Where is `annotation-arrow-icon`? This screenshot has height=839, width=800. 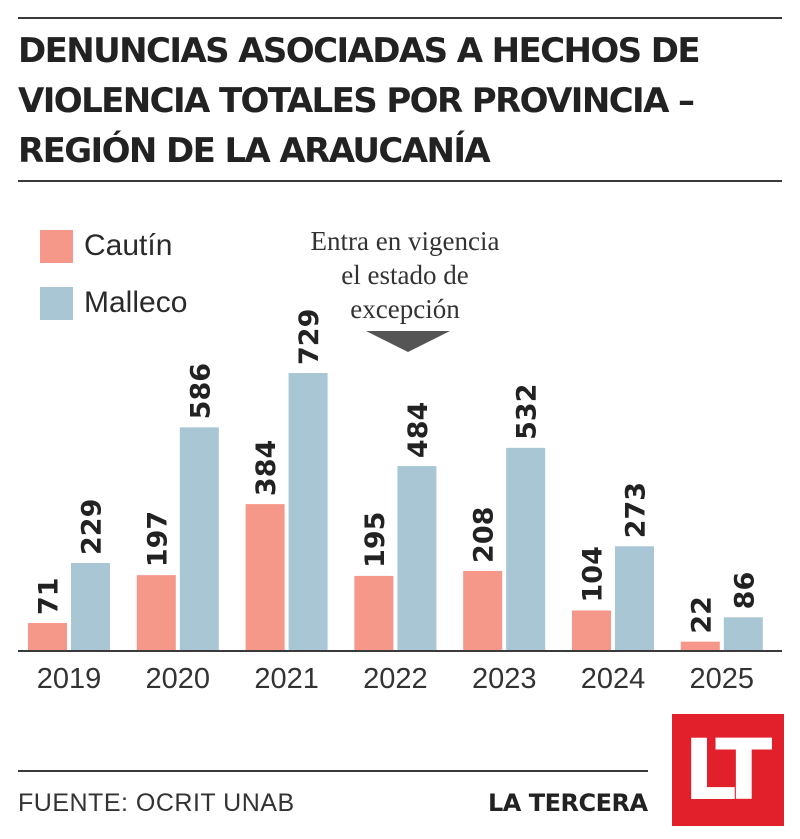 annotation-arrow-icon is located at coordinates (408, 341).